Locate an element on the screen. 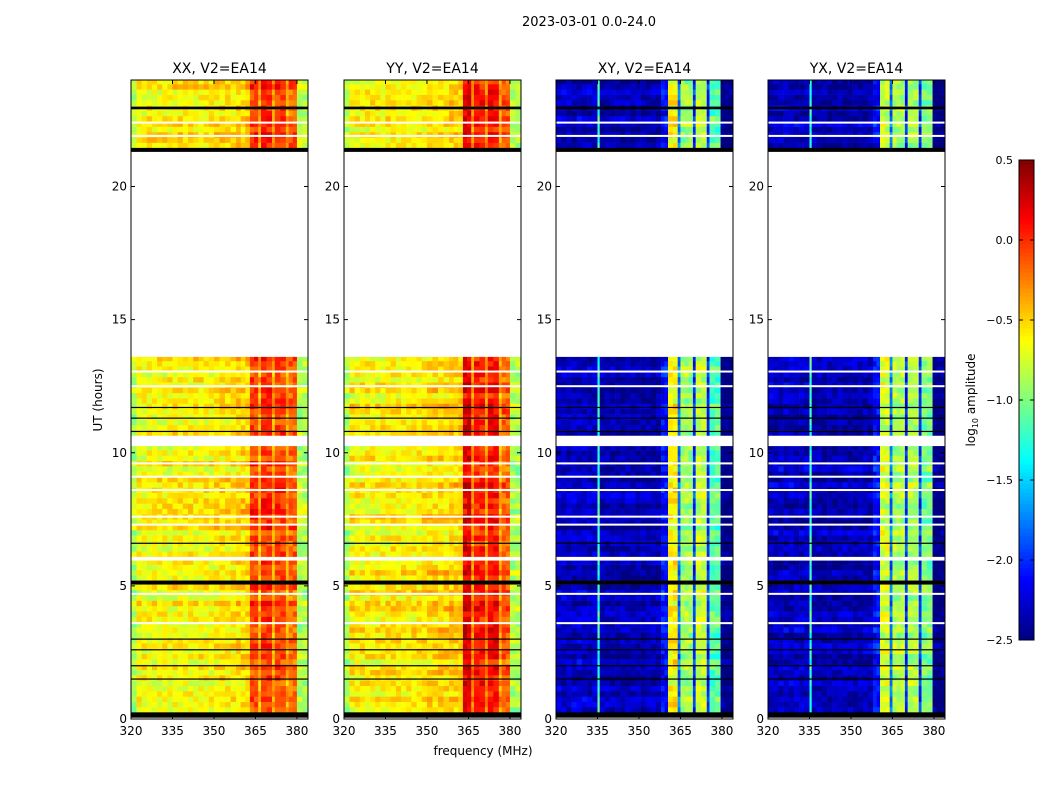  gap-line is located at coordinates (219, 136).